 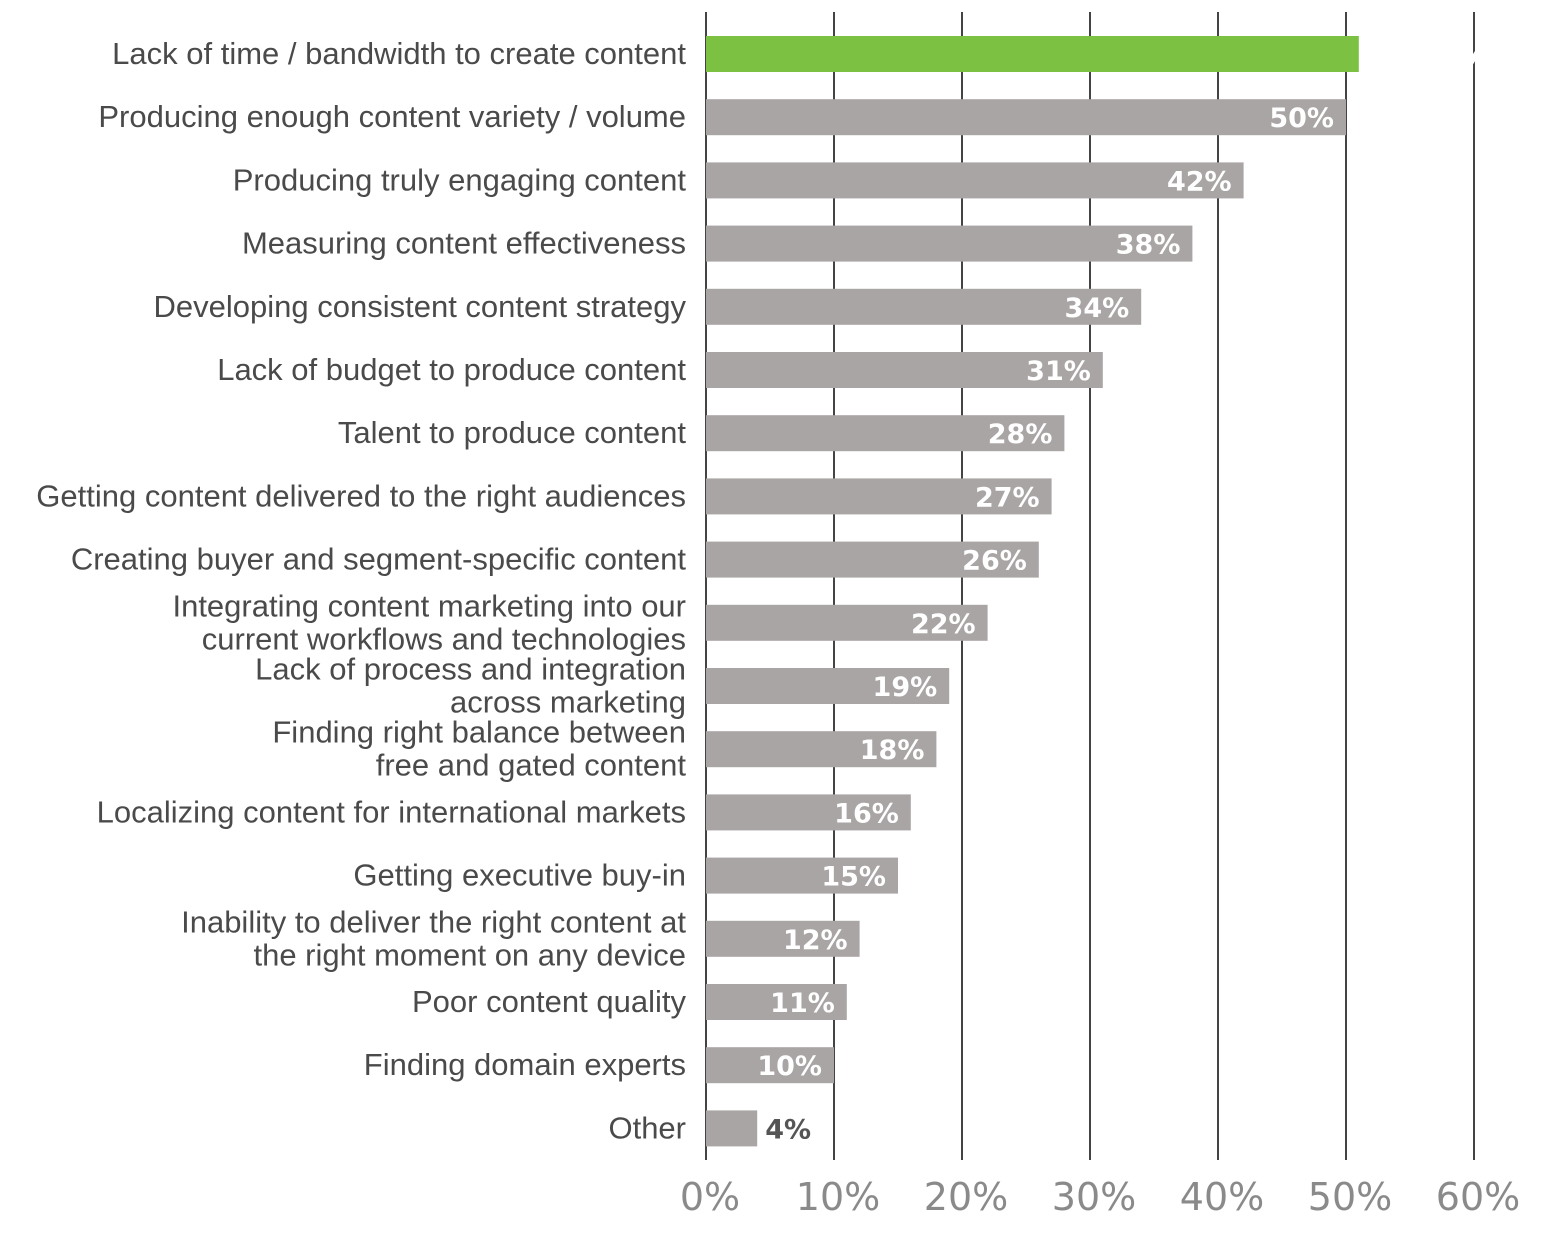 I want to click on value-label: 22%, so click(x=943, y=624).